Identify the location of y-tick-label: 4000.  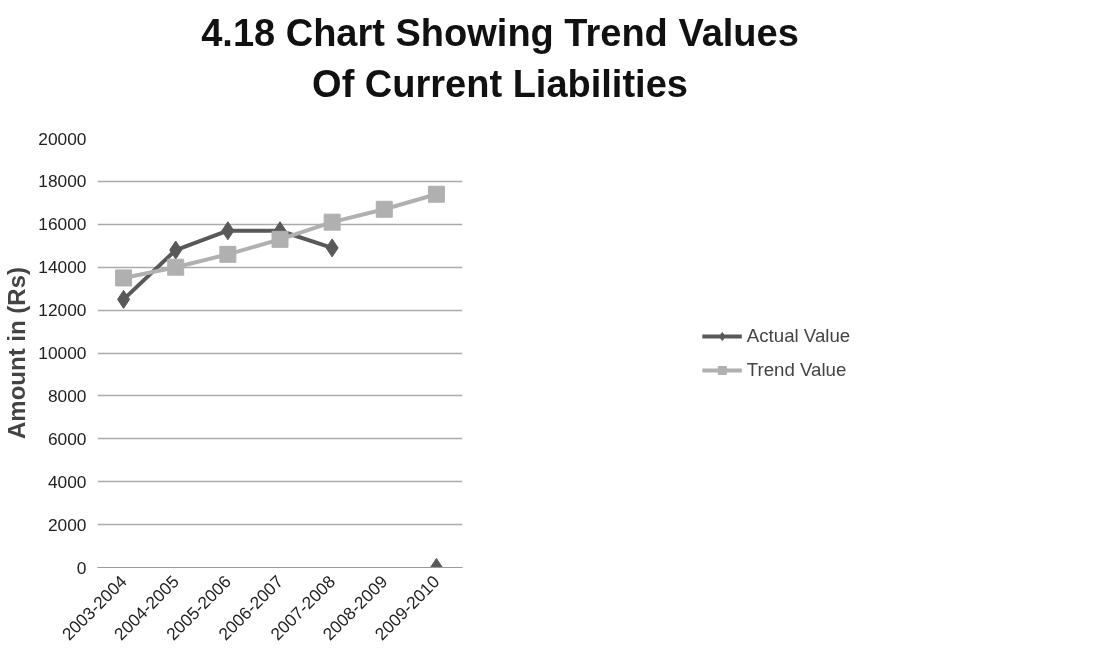
(67, 481).